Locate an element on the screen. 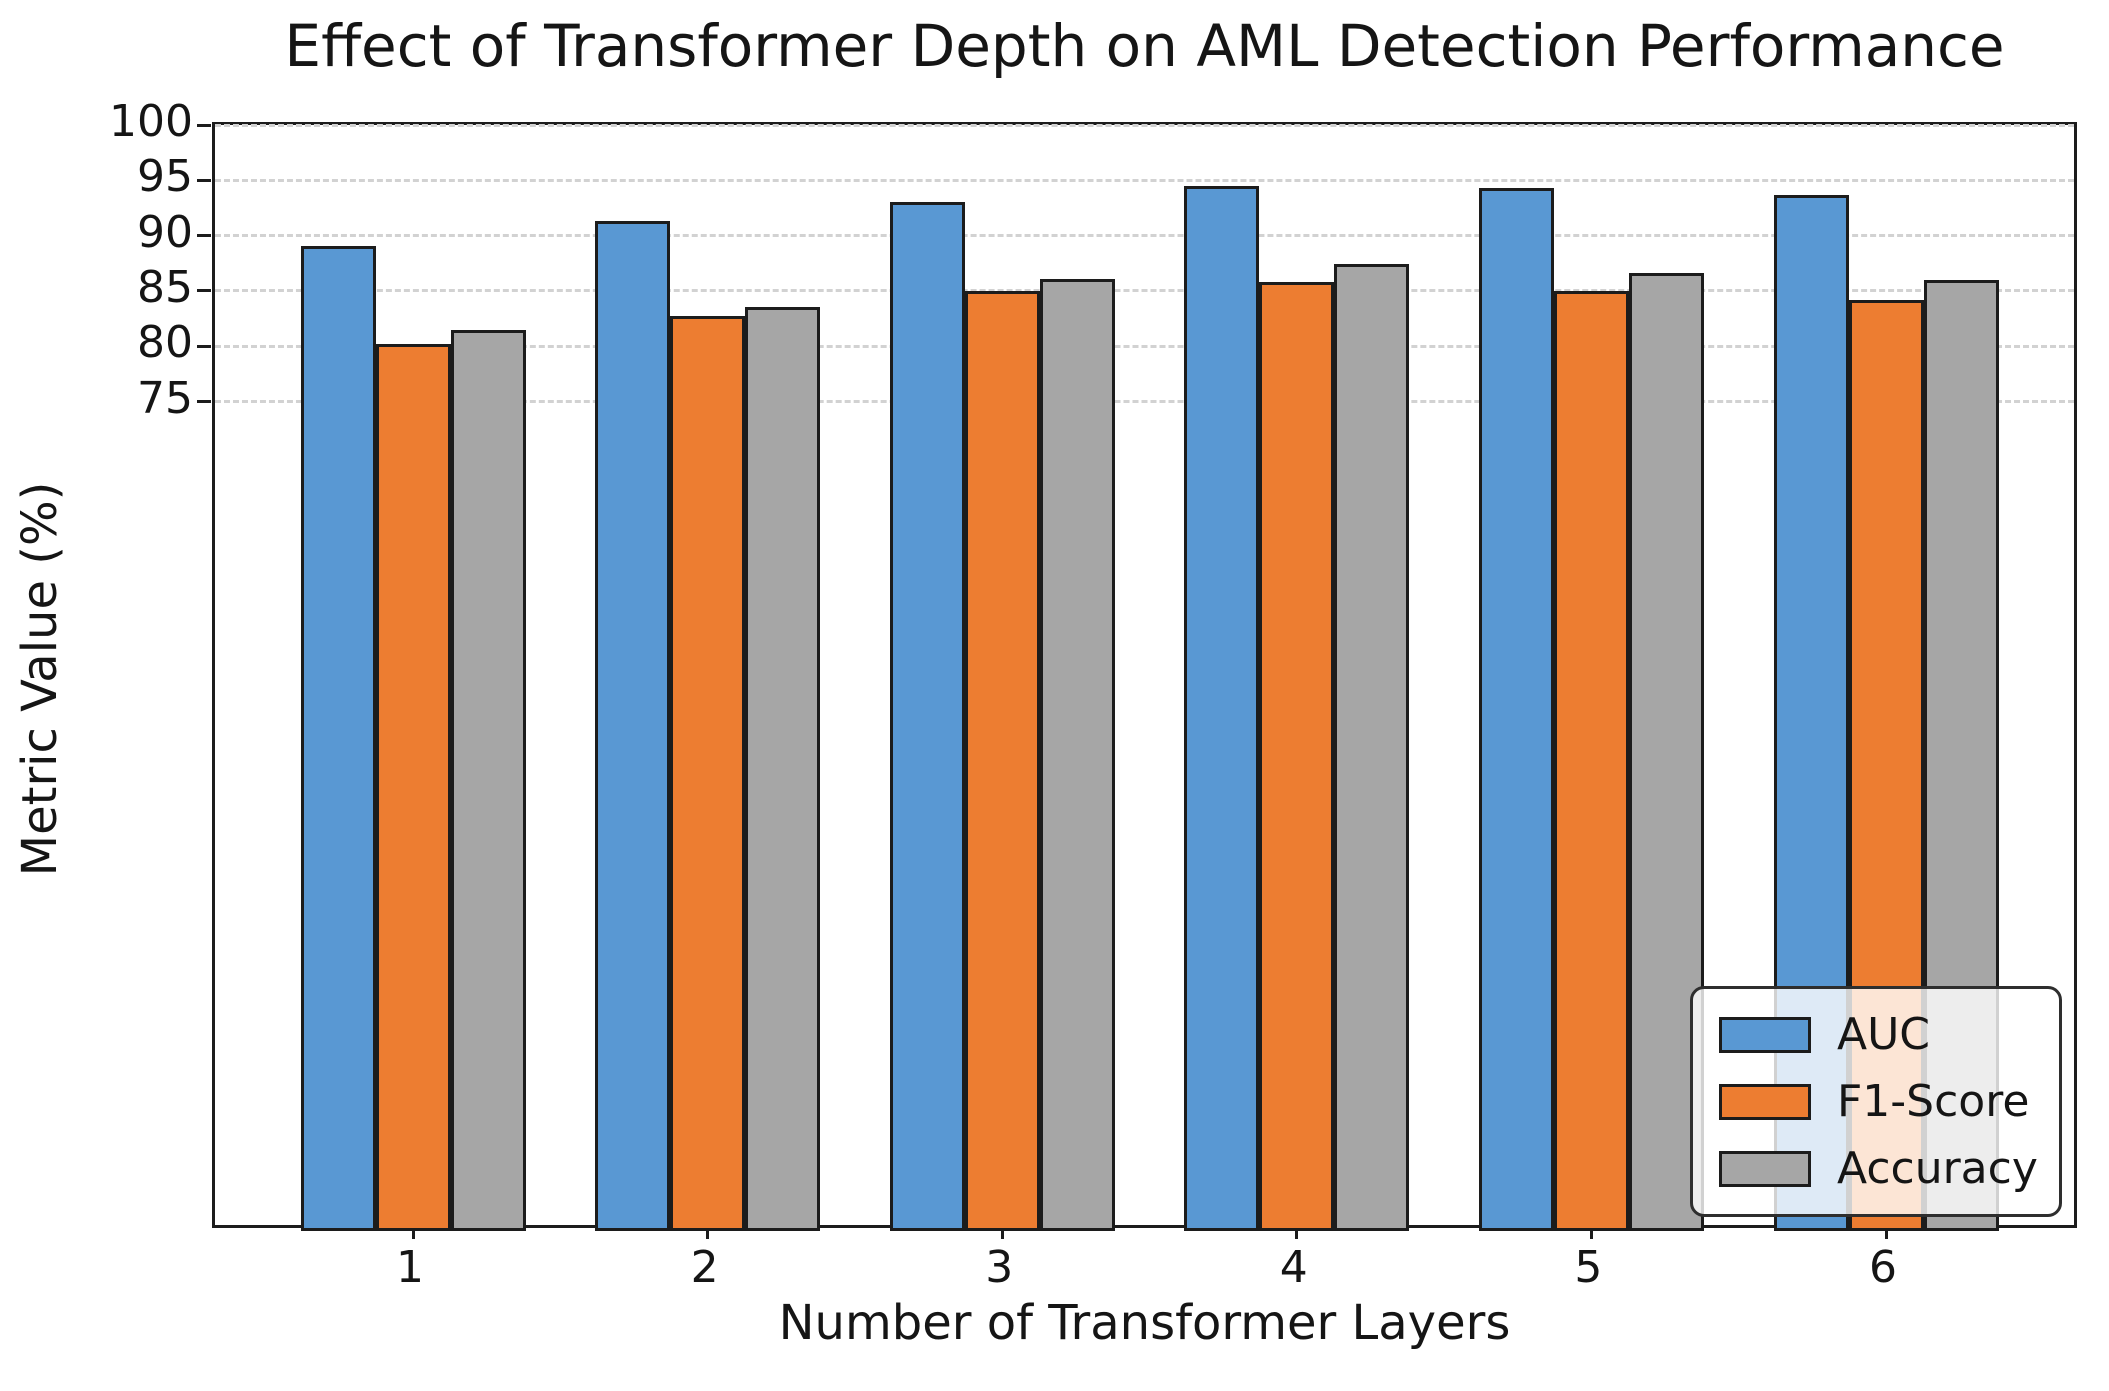 Image resolution: width=2109 pixels, height=1391 pixels. y-tick-label: 90 is located at coordinates (165, 232).